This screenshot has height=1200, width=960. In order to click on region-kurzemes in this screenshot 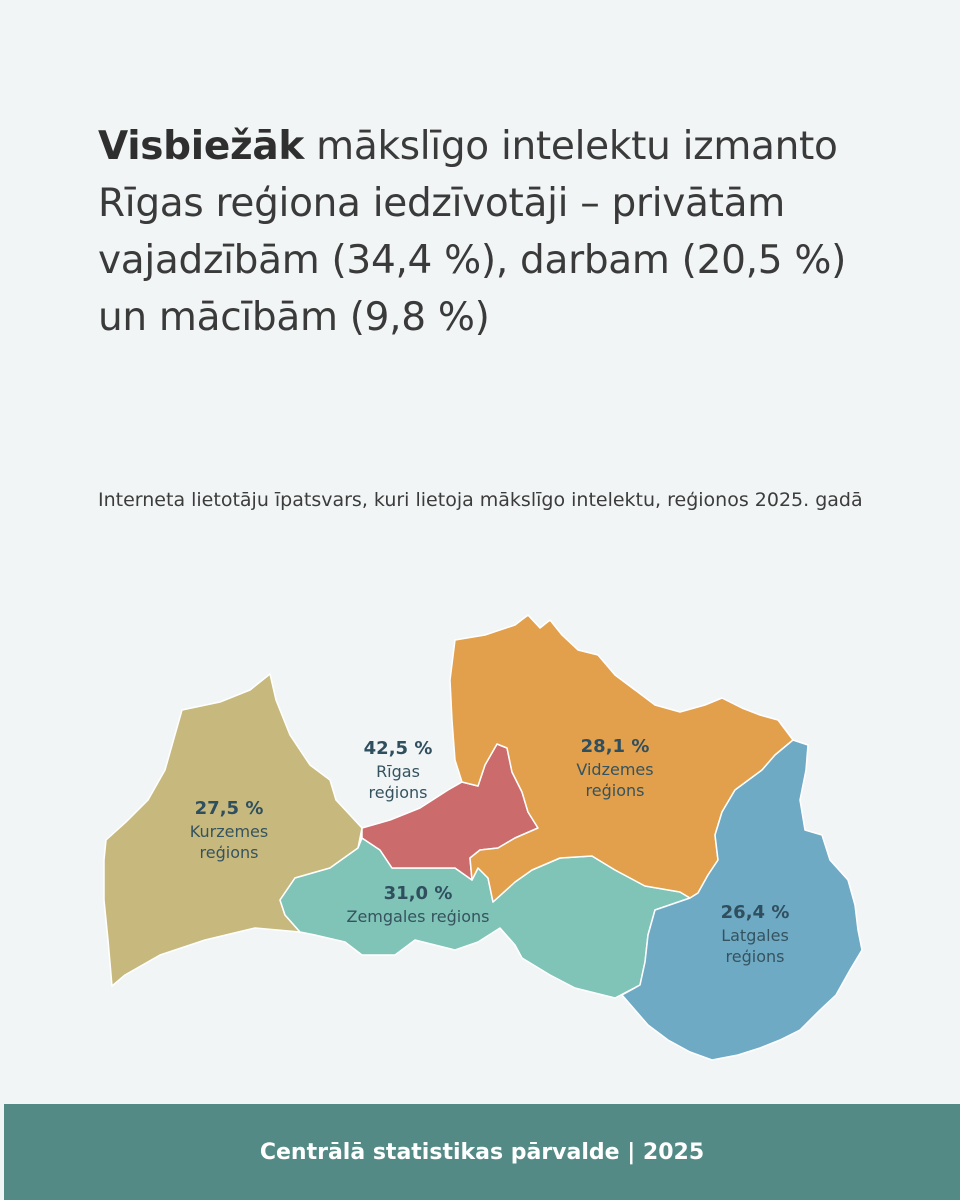, I will do `click(233, 830)`.